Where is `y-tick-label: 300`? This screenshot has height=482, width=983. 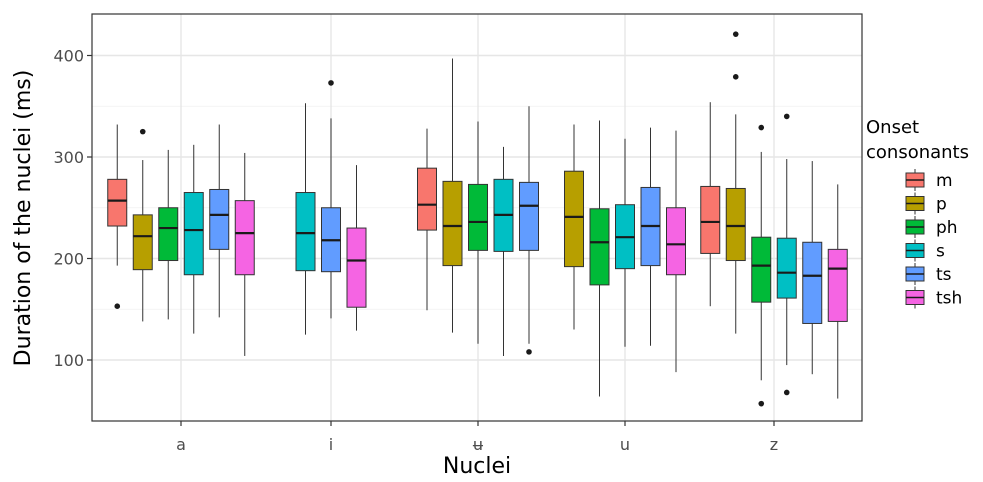
y-tick-label: 300 is located at coordinates (68, 157).